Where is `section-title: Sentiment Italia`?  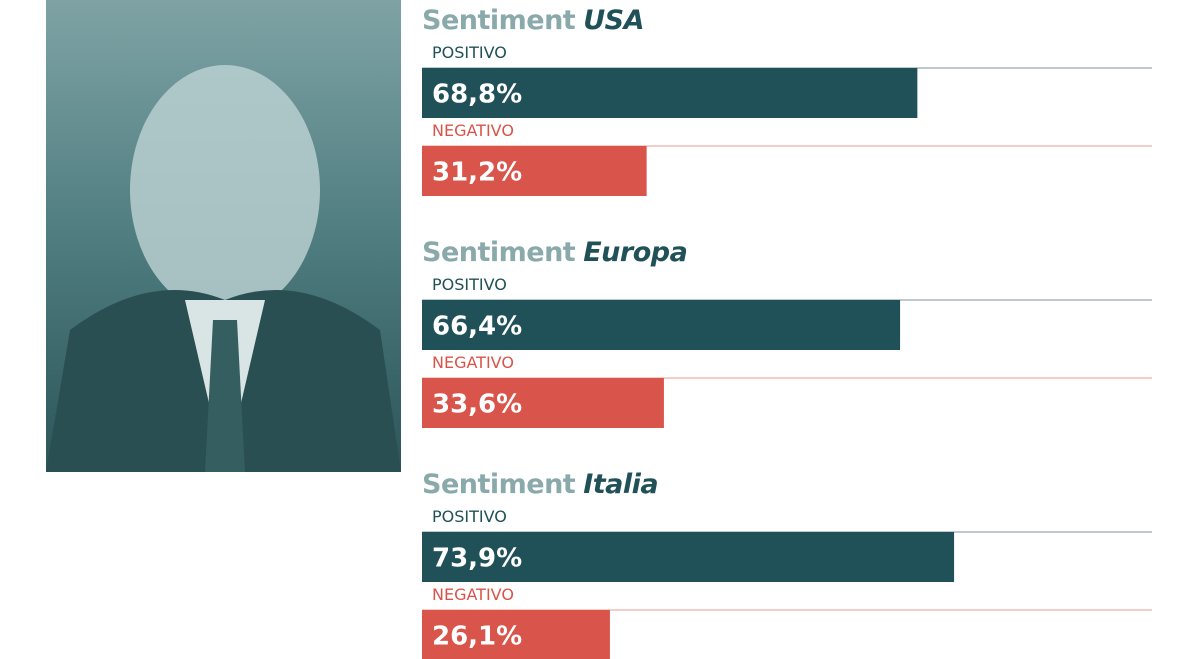 section-title: Sentiment Italia is located at coordinates (540, 484).